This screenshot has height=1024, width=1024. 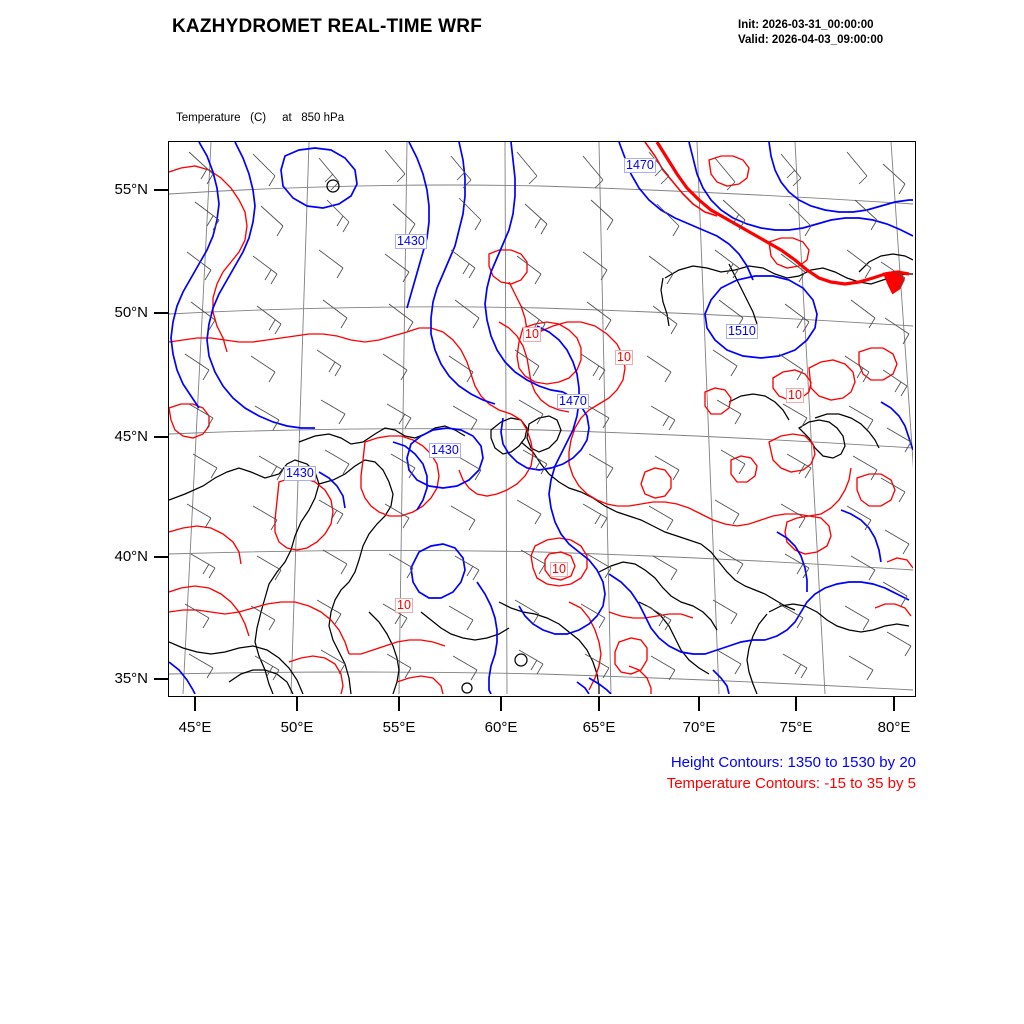 What do you see at coordinates (793, 762) in the screenshot?
I see `legend-height-contours: Height Contours: 1350 to 1530 by 20` at bounding box center [793, 762].